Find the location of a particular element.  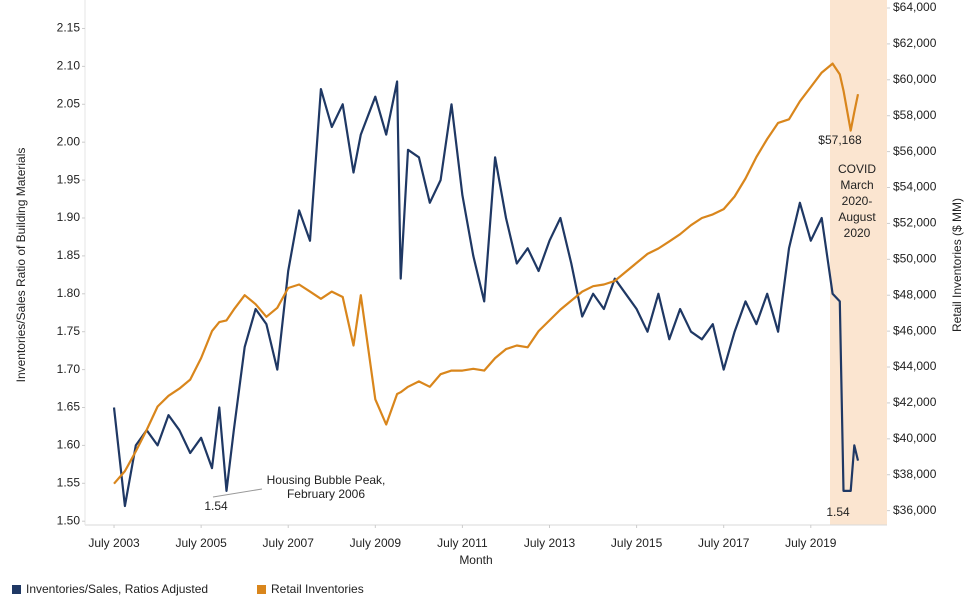

x-tick-label: July 2017 is located at coordinates (724, 543).